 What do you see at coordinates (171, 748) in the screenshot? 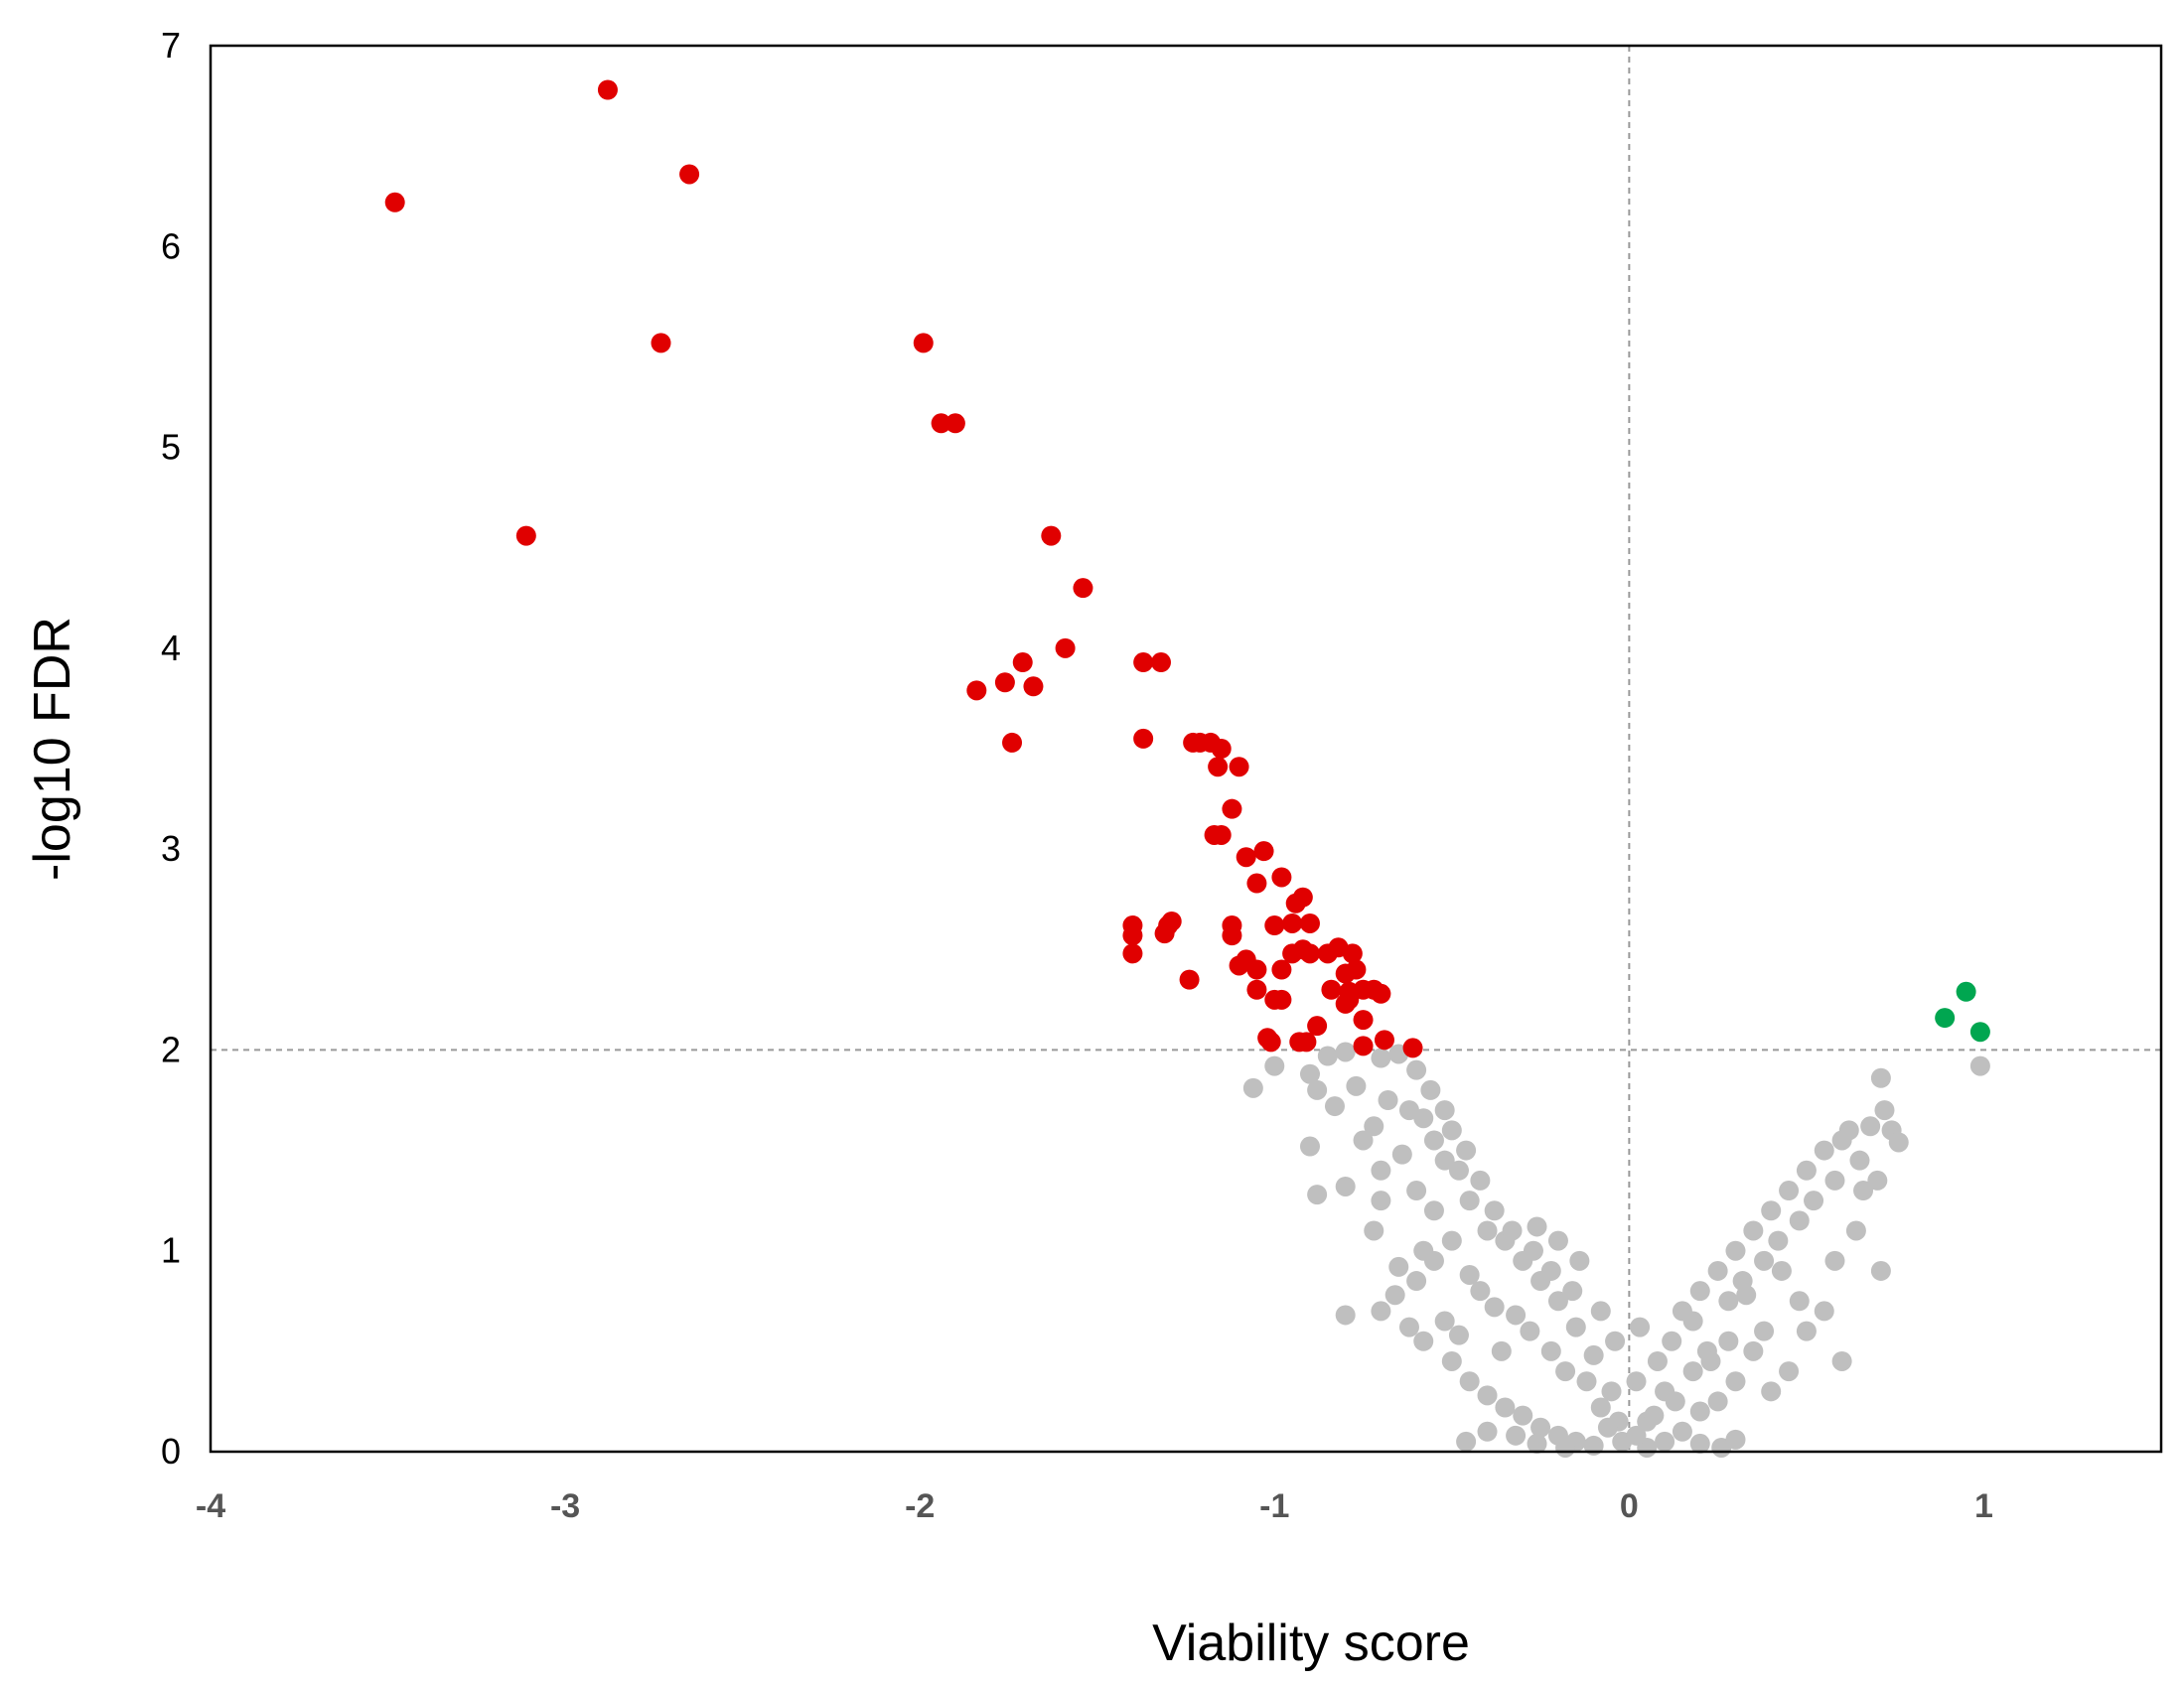
I see `y-axis-tick-labels: 0 1 2 3 4 5 6 7` at bounding box center [171, 748].